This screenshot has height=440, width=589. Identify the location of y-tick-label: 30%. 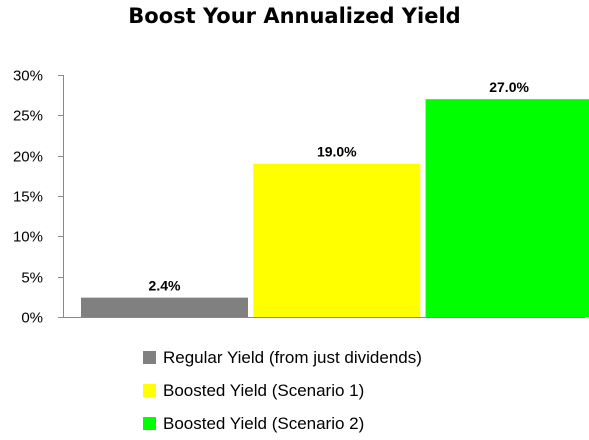
(28, 76).